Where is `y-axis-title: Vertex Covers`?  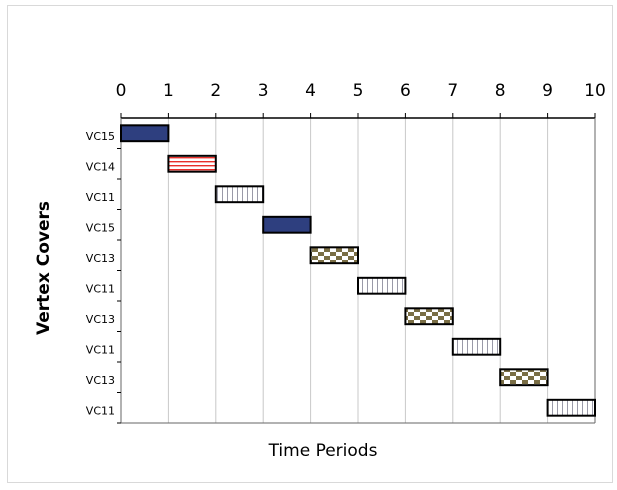 y-axis-title: Vertex Covers is located at coordinates (44, 268).